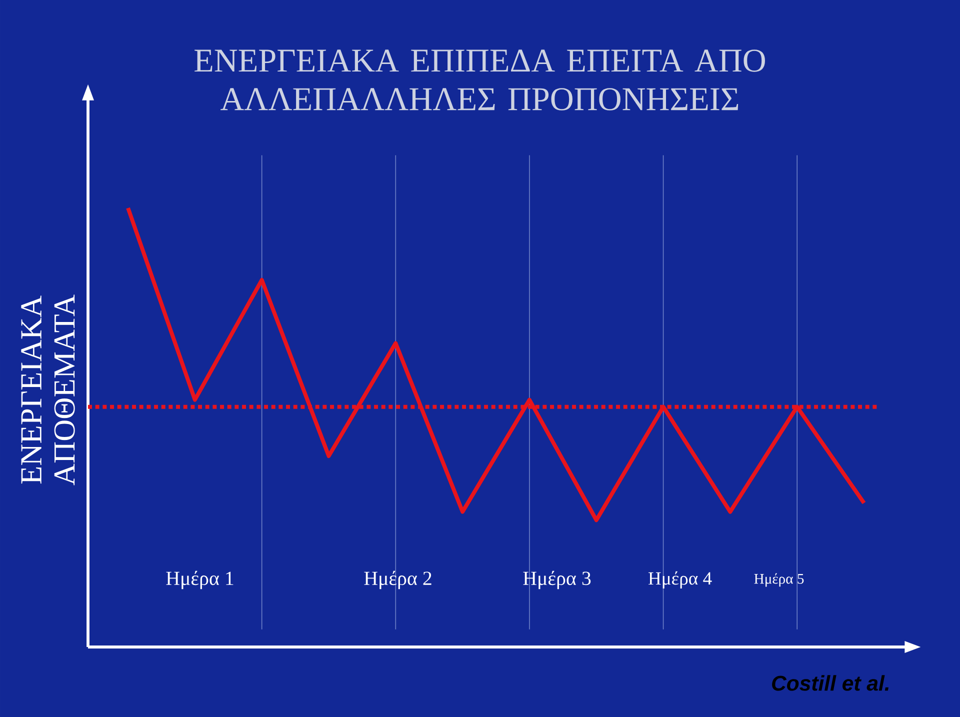  What do you see at coordinates (680, 580) in the screenshot?
I see `annotation: Ημέρα 4` at bounding box center [680, 580].